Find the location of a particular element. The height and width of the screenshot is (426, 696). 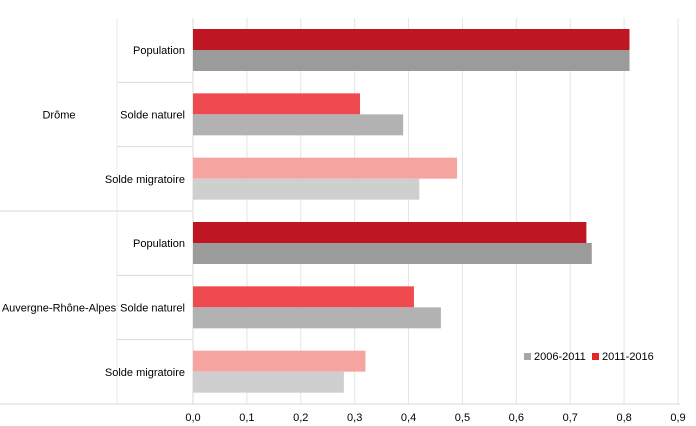

x-tick-label: 0,9 is located at coordinates (677, 418).